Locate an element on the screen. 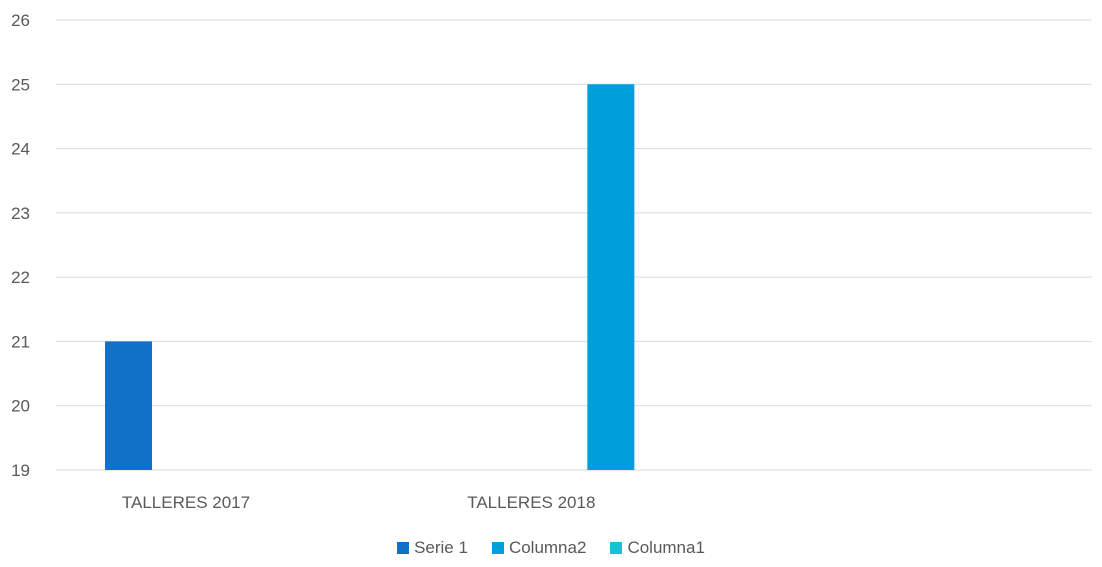 Image resolution: width=1102 pixels, height=567 pixels. legend-item: Columna2 is located at coordinates (539, 548).